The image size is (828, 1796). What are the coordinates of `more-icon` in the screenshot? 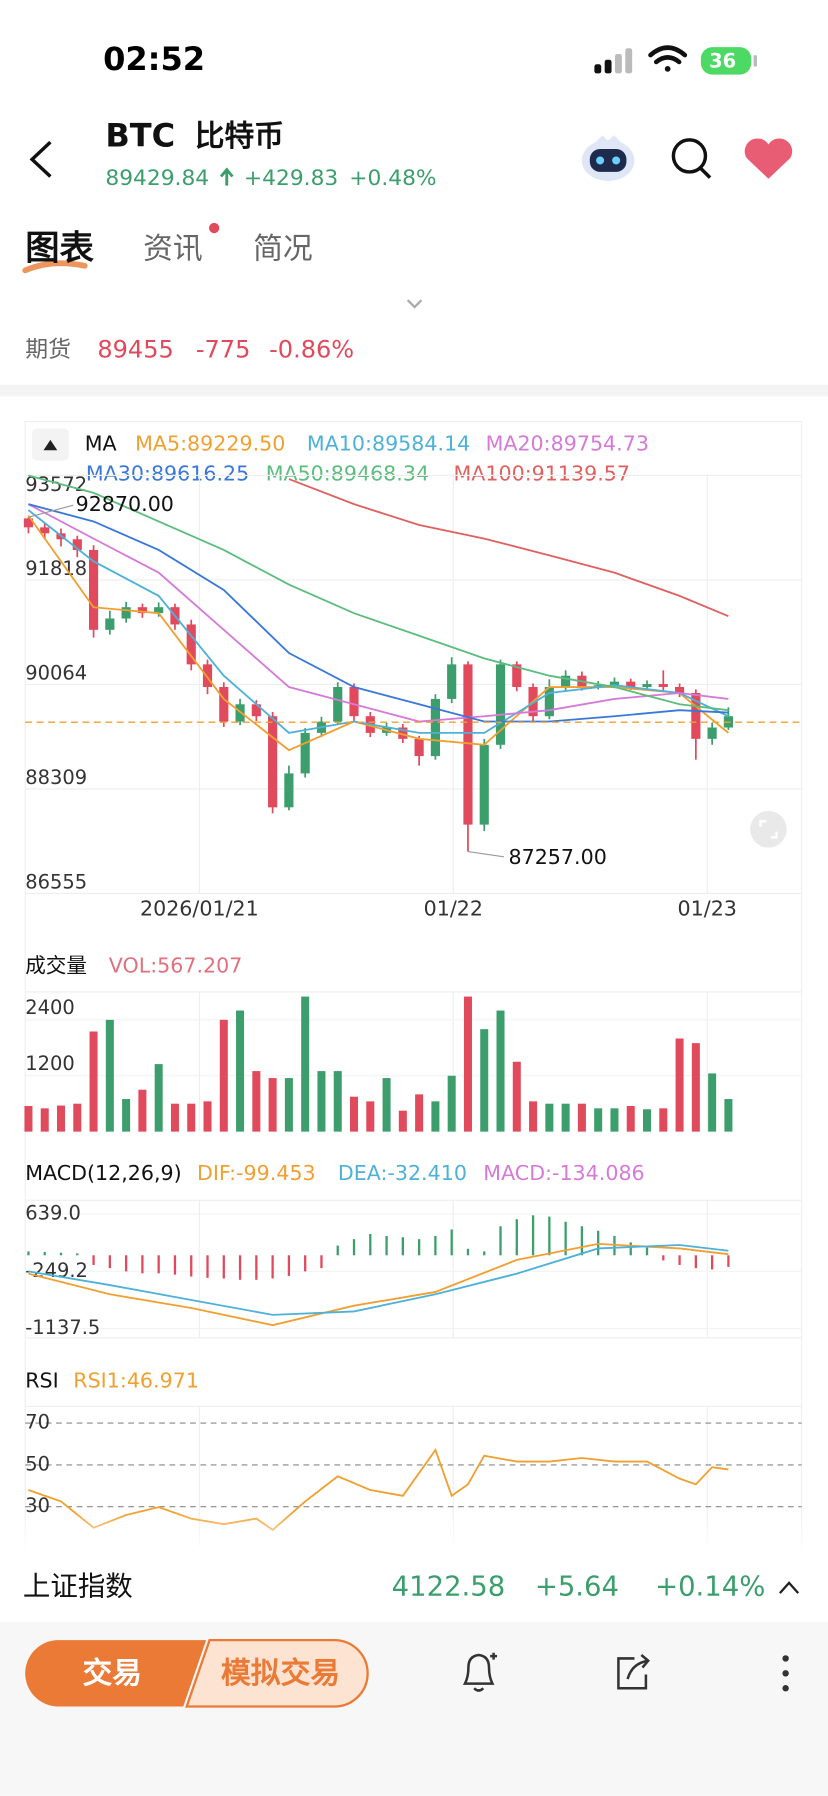 It's located at (785, 1673).